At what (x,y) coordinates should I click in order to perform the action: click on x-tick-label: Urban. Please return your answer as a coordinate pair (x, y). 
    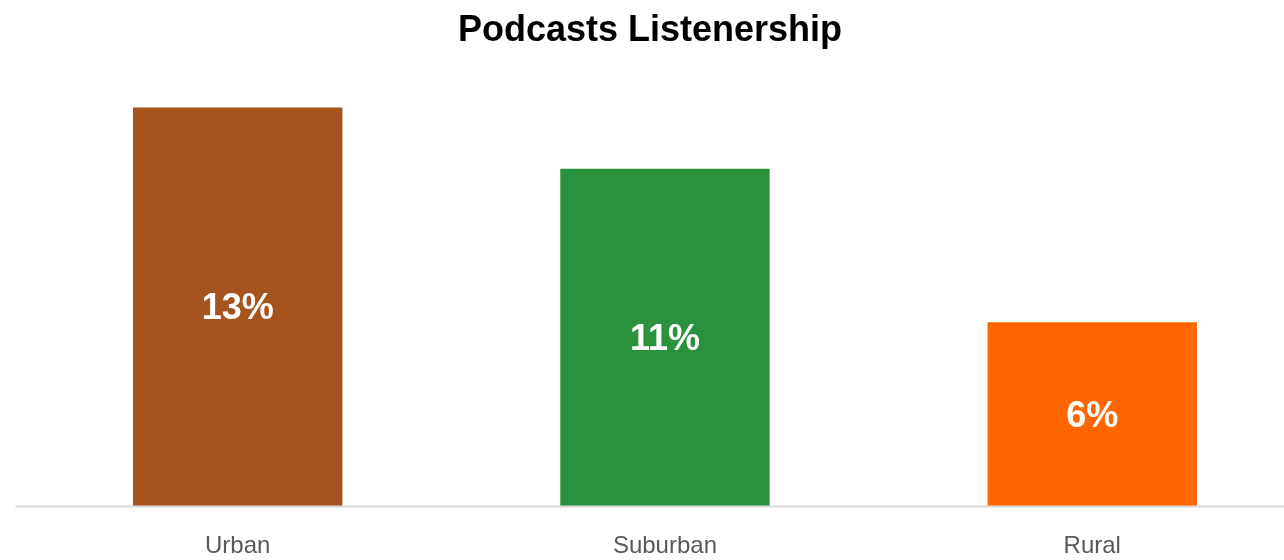
    Looking at the image, I should click on (238, 544).